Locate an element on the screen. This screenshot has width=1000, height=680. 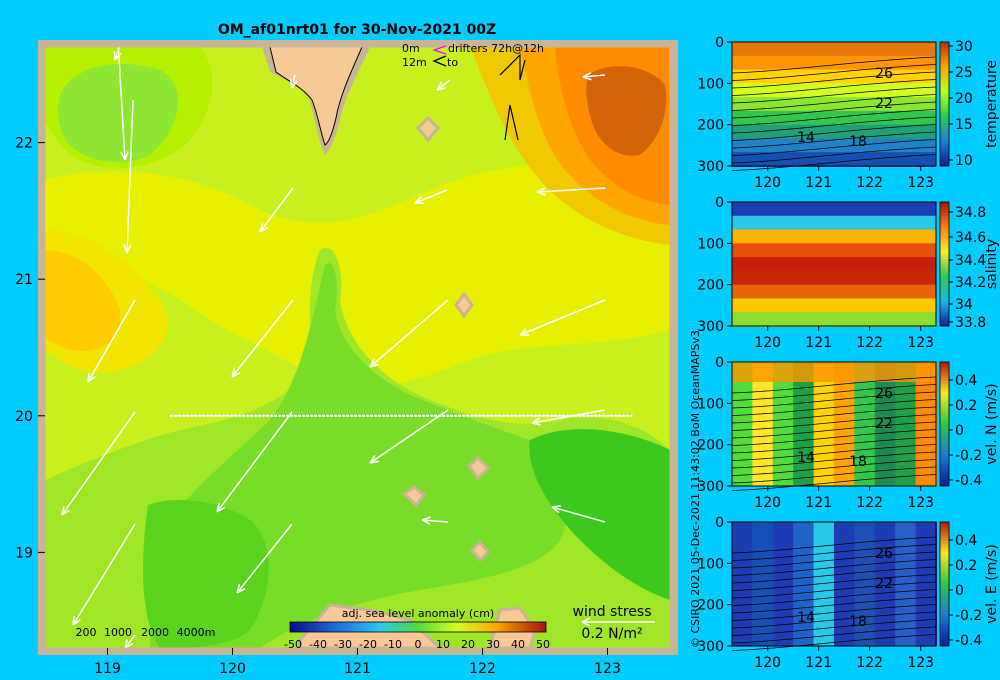
map-x-tick-label: 121 is located at coordinates (357, 669).